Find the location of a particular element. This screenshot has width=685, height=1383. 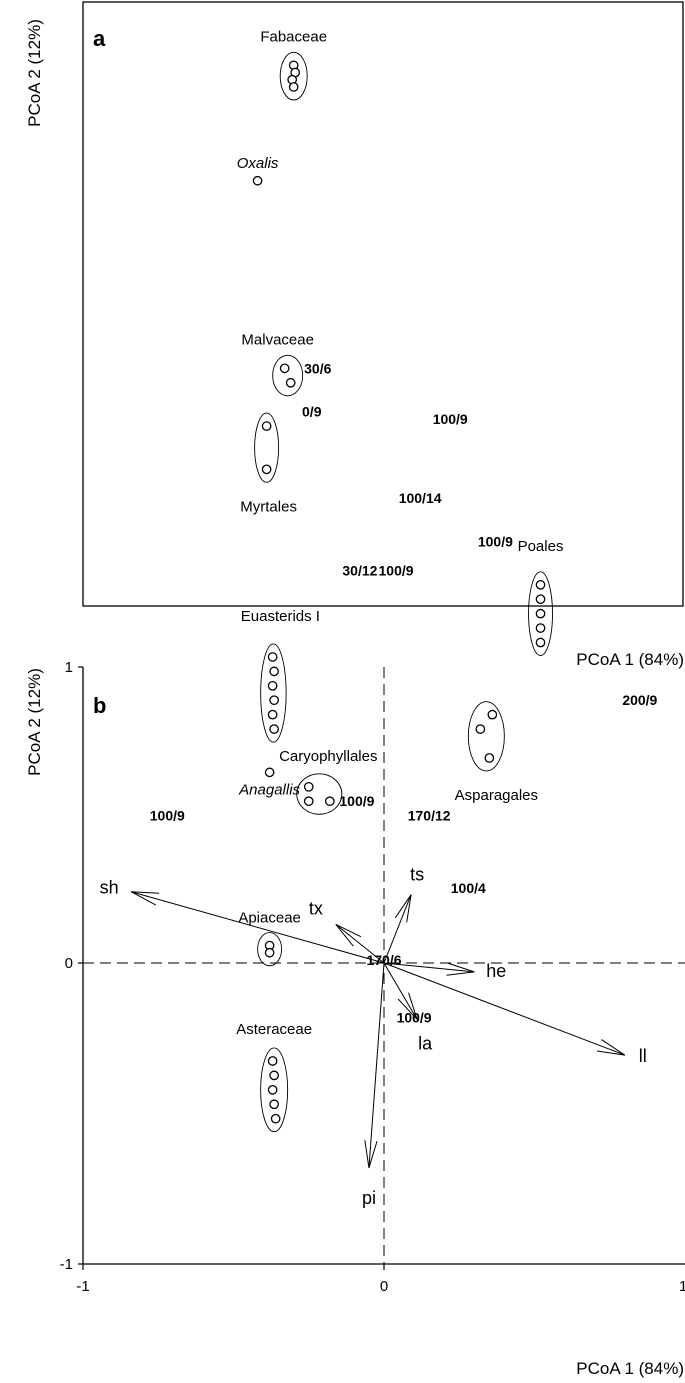

vector-ts is located at coordinates (397, 929).